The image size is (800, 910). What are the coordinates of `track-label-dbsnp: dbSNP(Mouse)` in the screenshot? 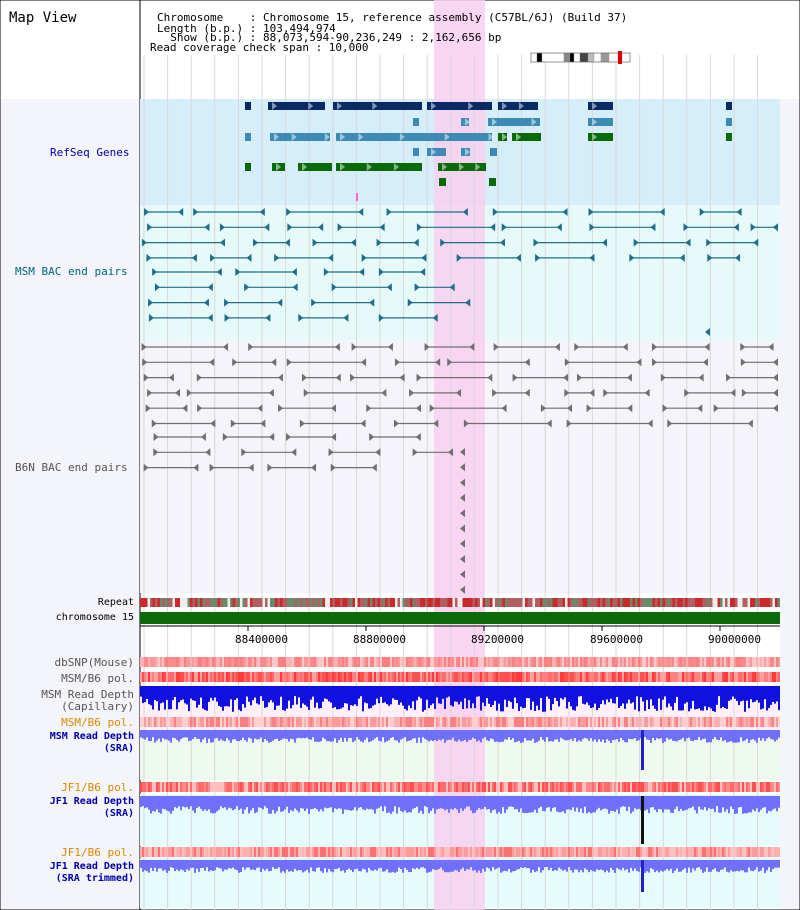 It's located at (94, 662).